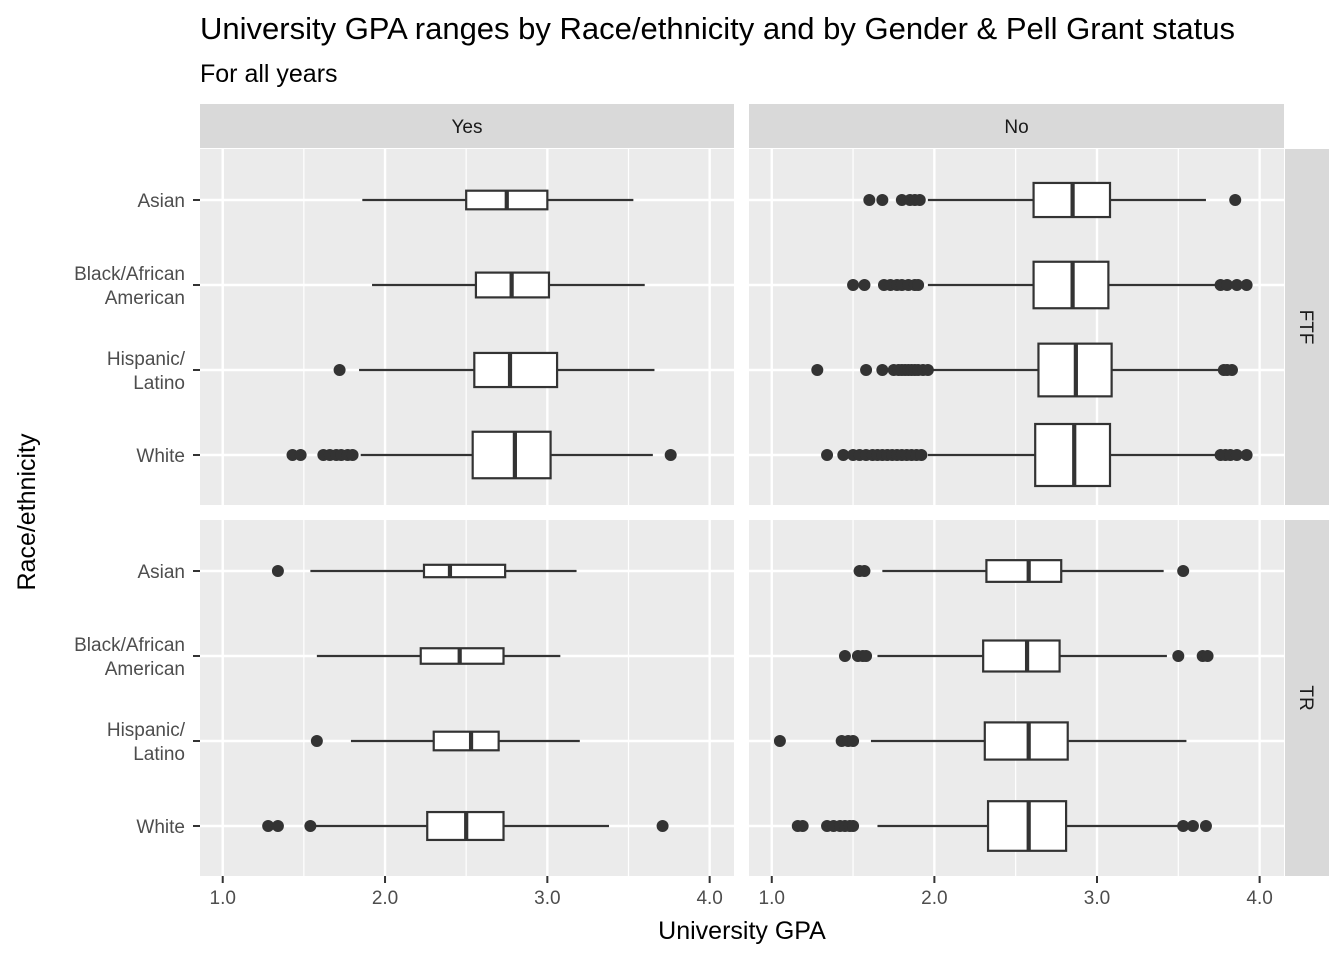  I want to click on box-yes-ftf-black, so click(508, 285).